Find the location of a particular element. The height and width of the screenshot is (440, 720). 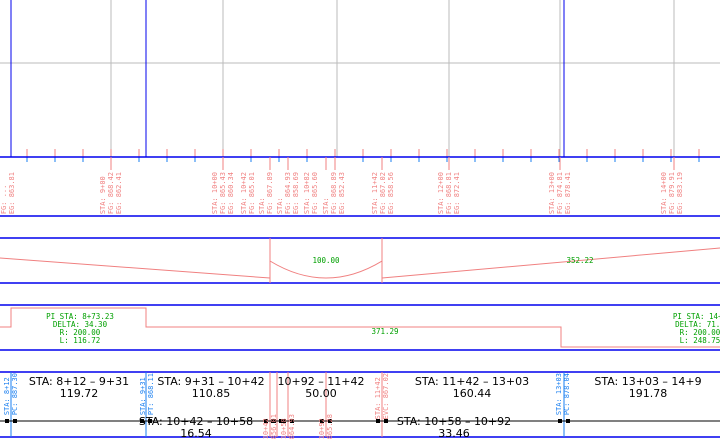

segment-point-label: STA: 11+42 EVC: 867.02 is located at coordinates (382, 396).